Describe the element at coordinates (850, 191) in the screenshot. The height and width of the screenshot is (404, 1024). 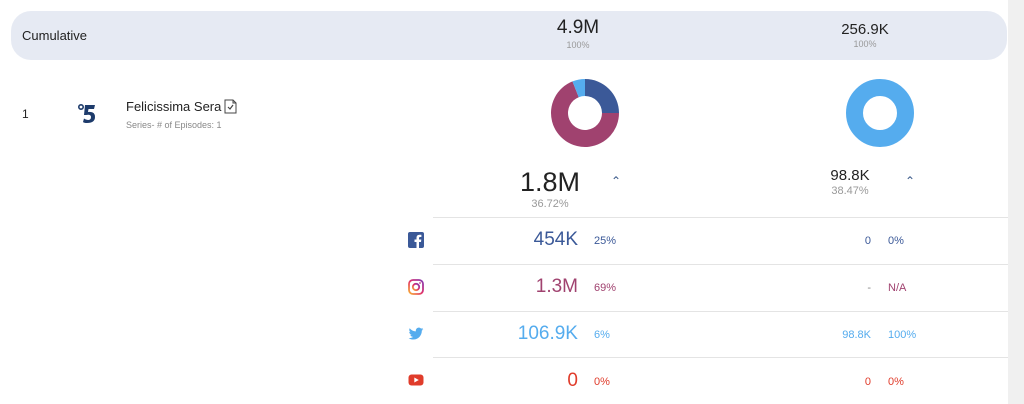
I see `row-col2-pct: 38.47%` at that location.